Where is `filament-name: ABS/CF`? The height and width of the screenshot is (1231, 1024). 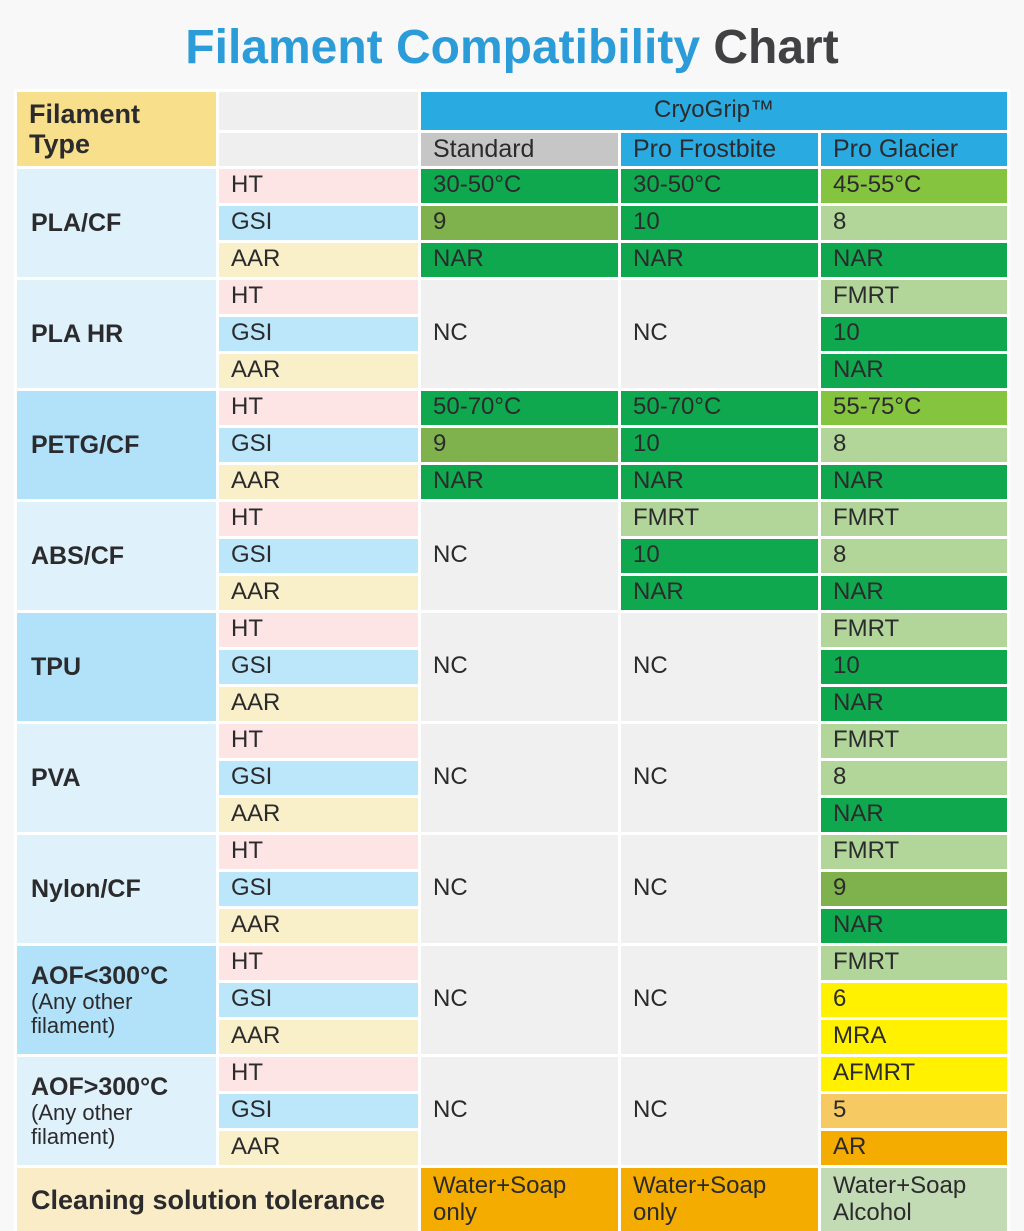 filament-name: ABS/CF is located at coordinates (78, 555).